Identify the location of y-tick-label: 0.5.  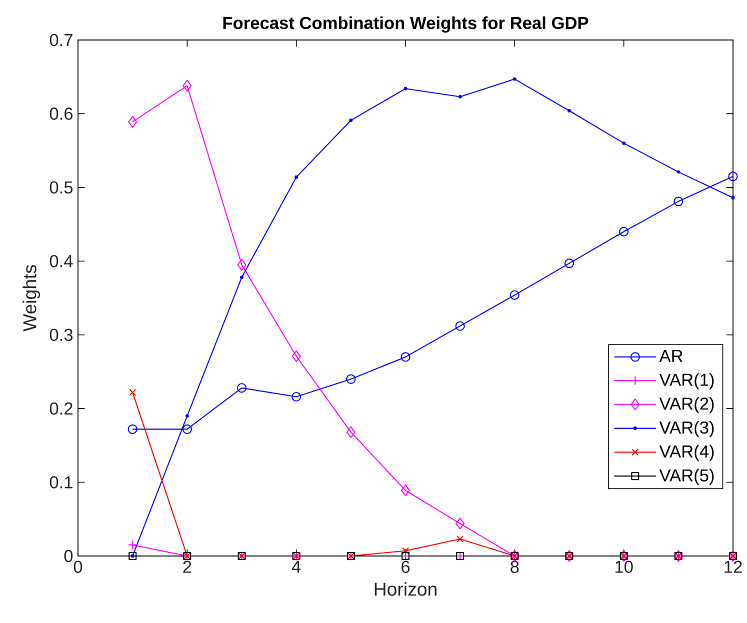
(61, 187).